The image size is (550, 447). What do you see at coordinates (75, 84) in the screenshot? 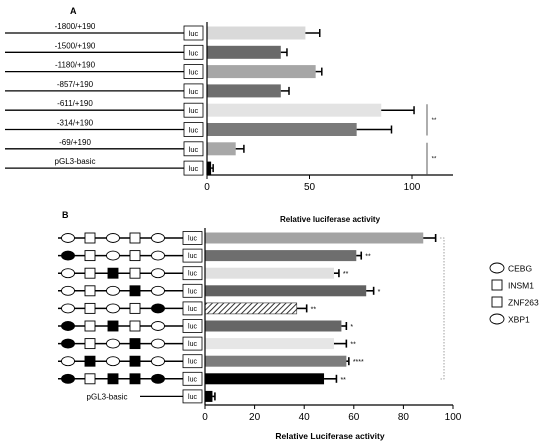
I see `panel-a-category-label: -857/+190` at bounding box center [75, 84].